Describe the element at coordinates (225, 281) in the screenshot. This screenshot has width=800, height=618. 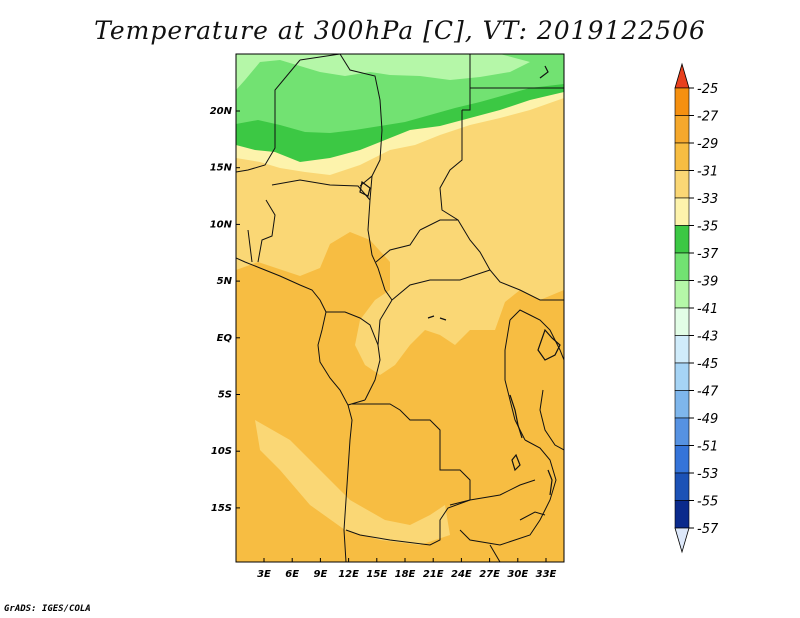
I see `lat-tick-label: 5N` at that location.